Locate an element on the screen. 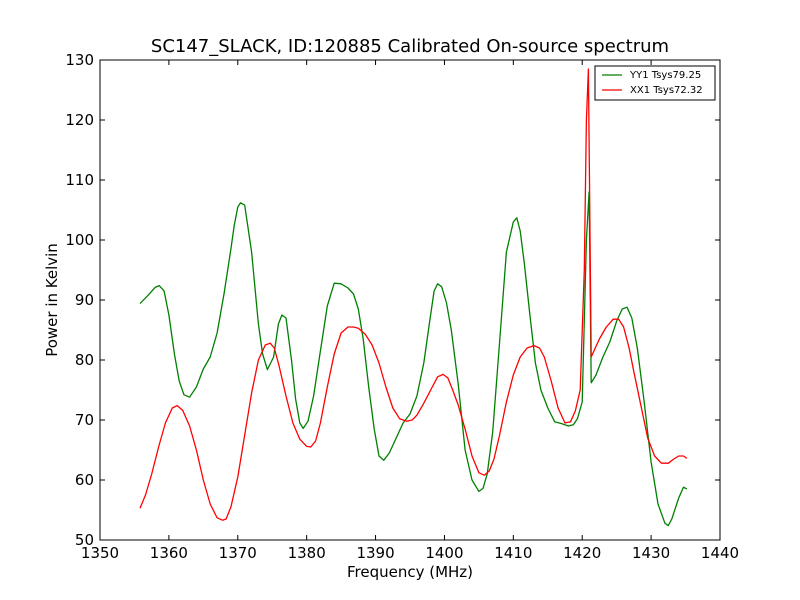 The height and width of the screenshot is (600, 800). y-tick-label: 70 is located at coordinates (84, 420).